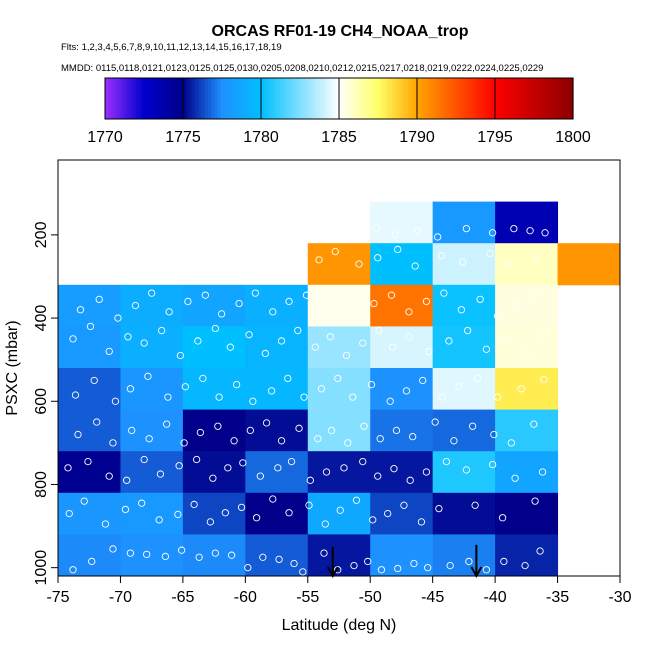  I want to click on colorbar-tick-label: 1795, so click(495, 137).